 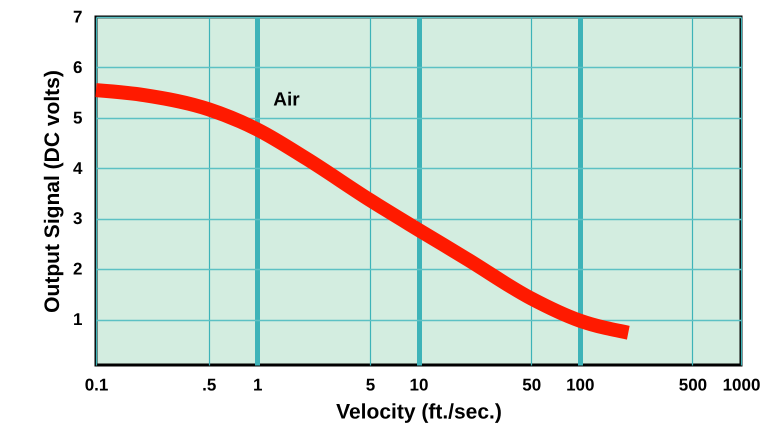 I want to click on y-tick-label: 7, so click(x=77, y=17).